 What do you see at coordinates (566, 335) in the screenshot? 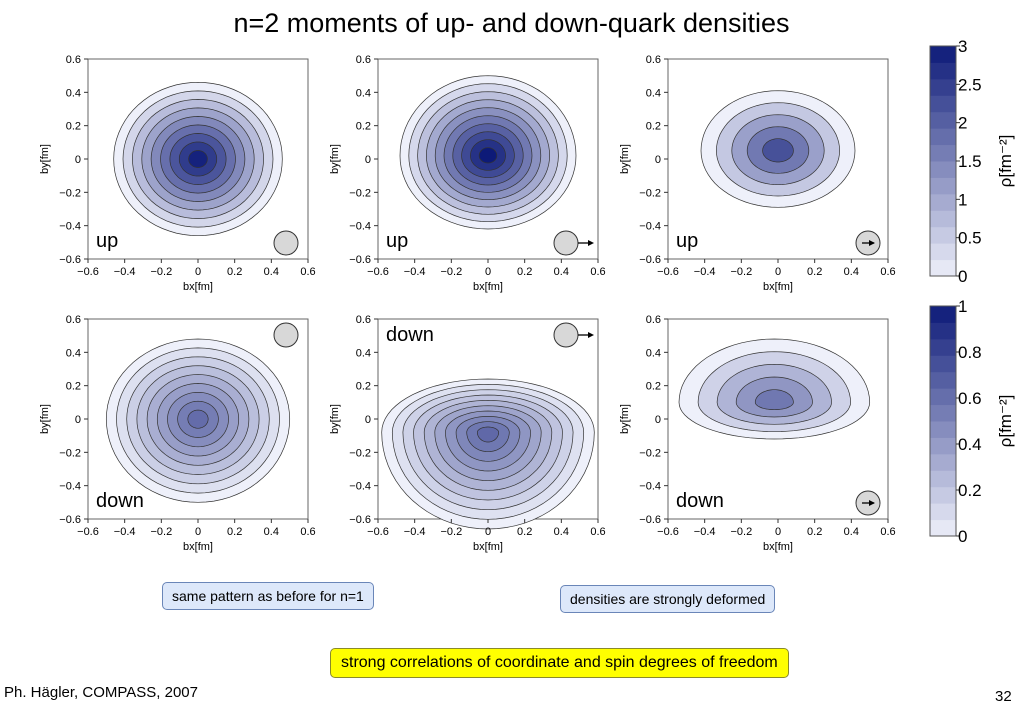
I see `quark-spin-circle-icon` at bounding box center [566, 335].